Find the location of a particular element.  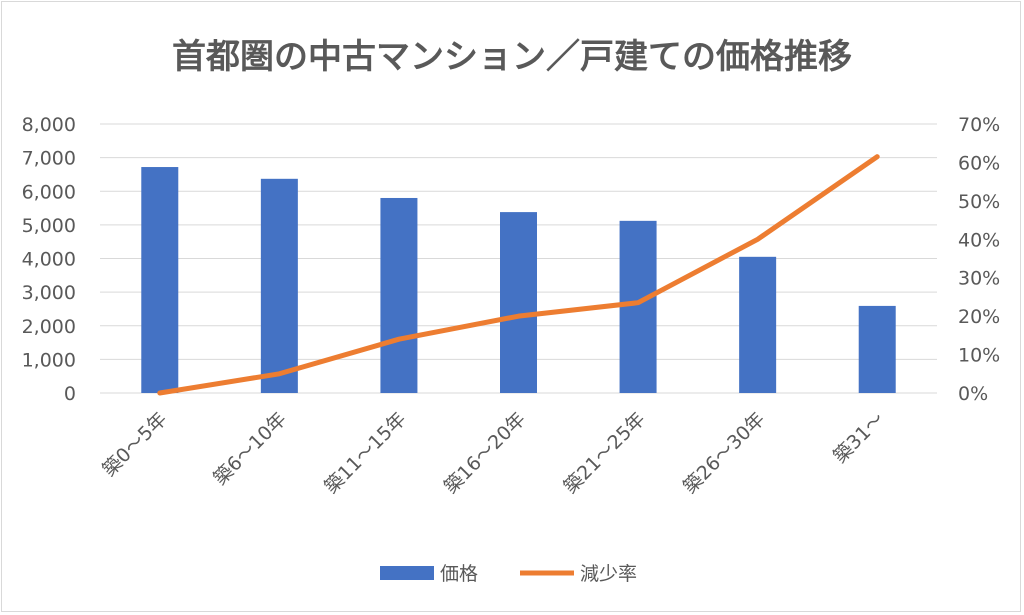

right-tick-label: 30% is located at coordinates (979, 279).